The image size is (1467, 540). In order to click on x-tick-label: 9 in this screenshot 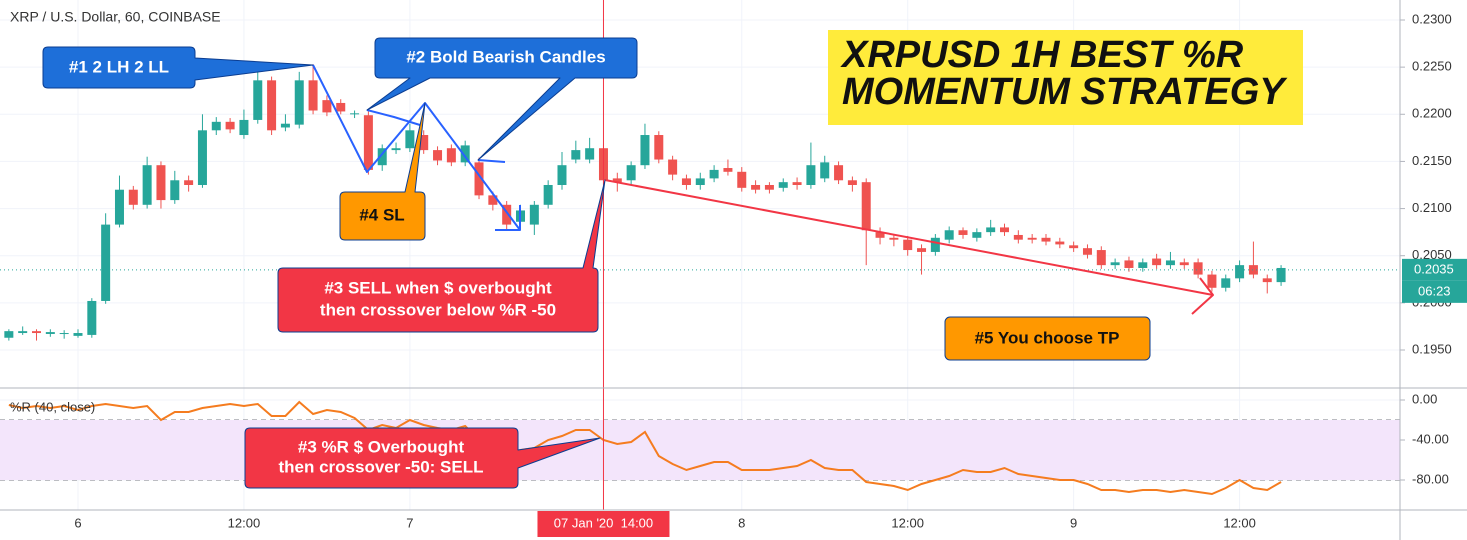, I will do `click(1073, 522)`.